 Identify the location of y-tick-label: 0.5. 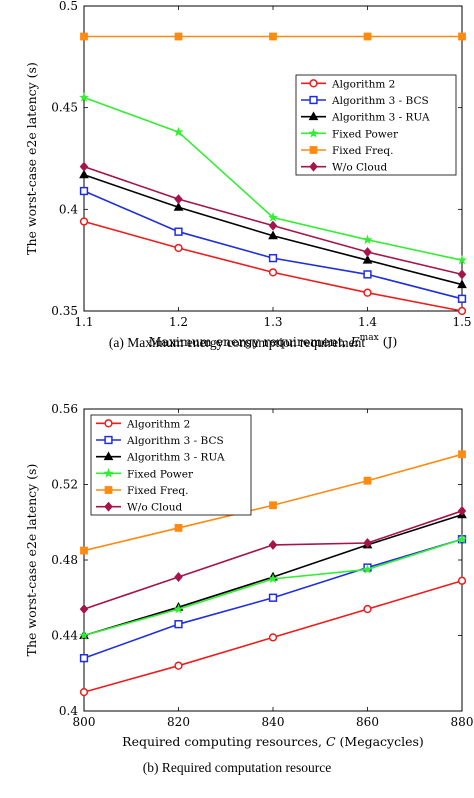
(68, 6).